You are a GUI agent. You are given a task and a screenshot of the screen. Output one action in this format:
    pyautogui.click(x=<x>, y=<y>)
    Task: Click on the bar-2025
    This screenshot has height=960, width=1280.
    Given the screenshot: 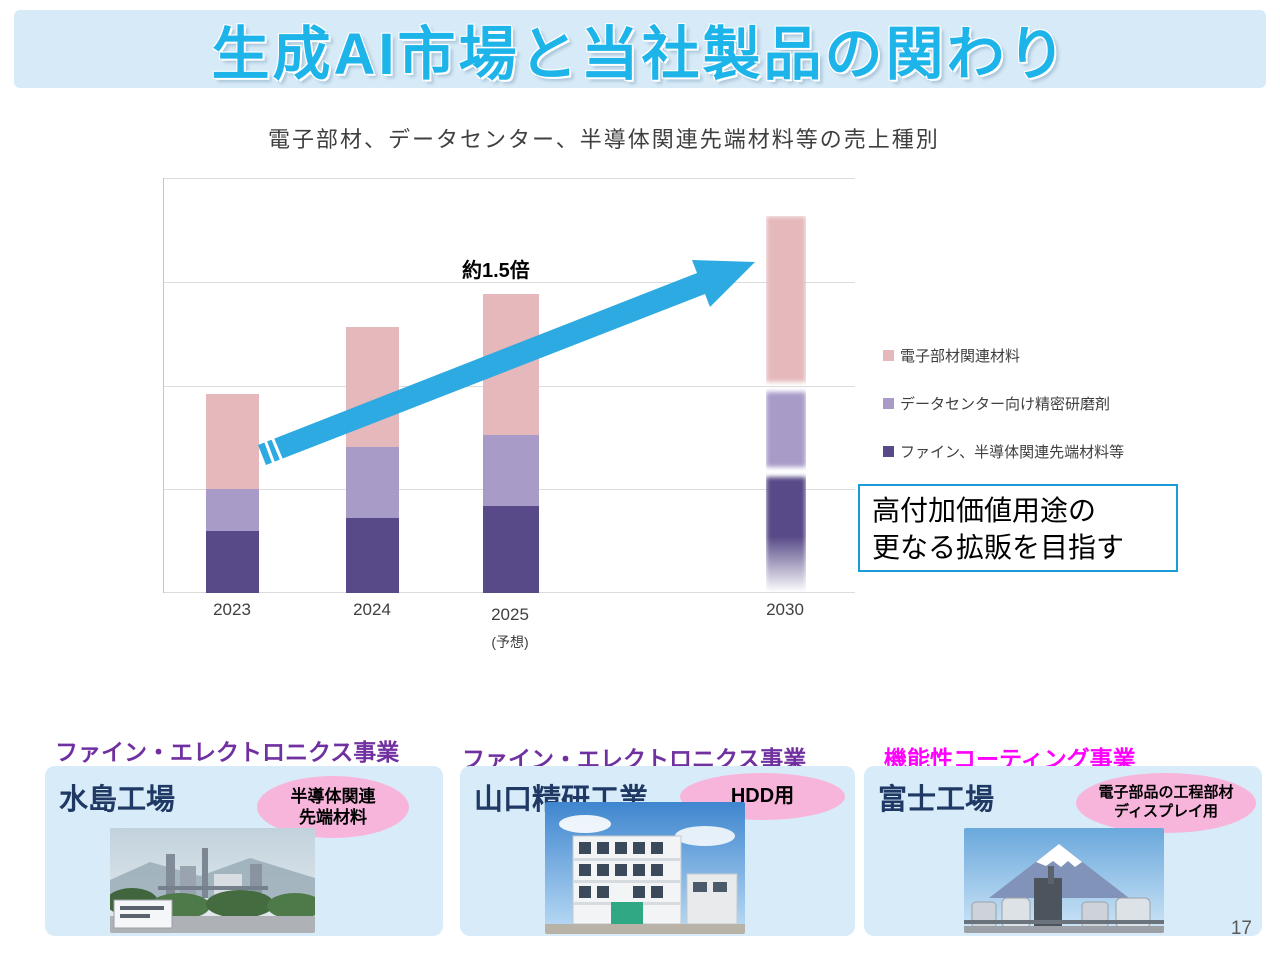 What is the action you would take?
    pyautogui.click(x=511, y=443)
    